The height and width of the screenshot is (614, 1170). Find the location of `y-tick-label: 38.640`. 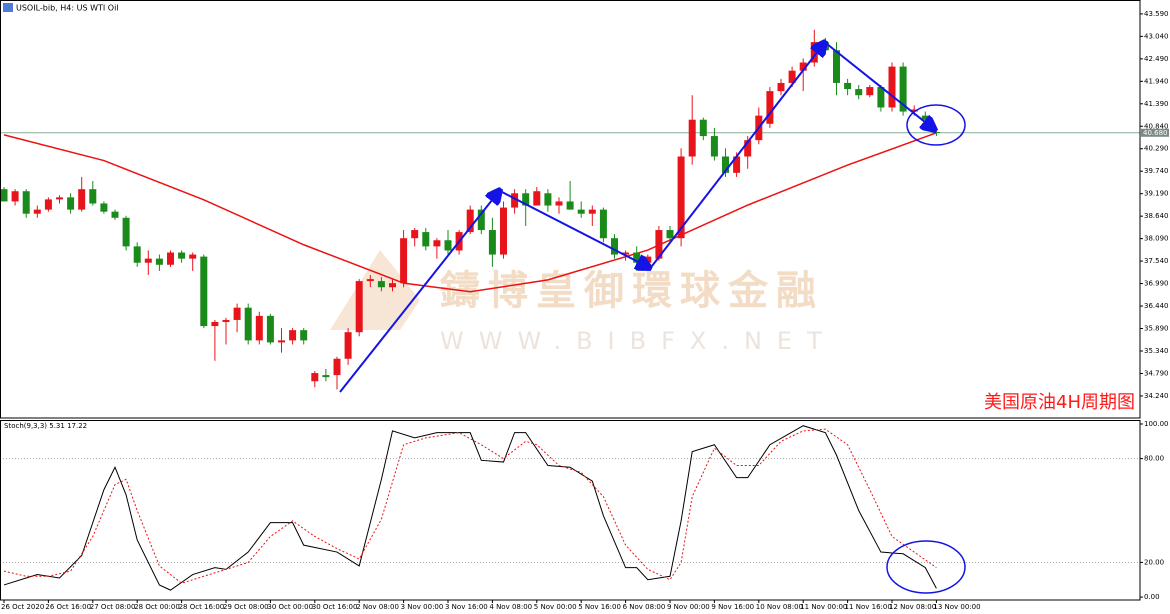

y-tick-label: 38.640 is located at coordinates (1156, 216).